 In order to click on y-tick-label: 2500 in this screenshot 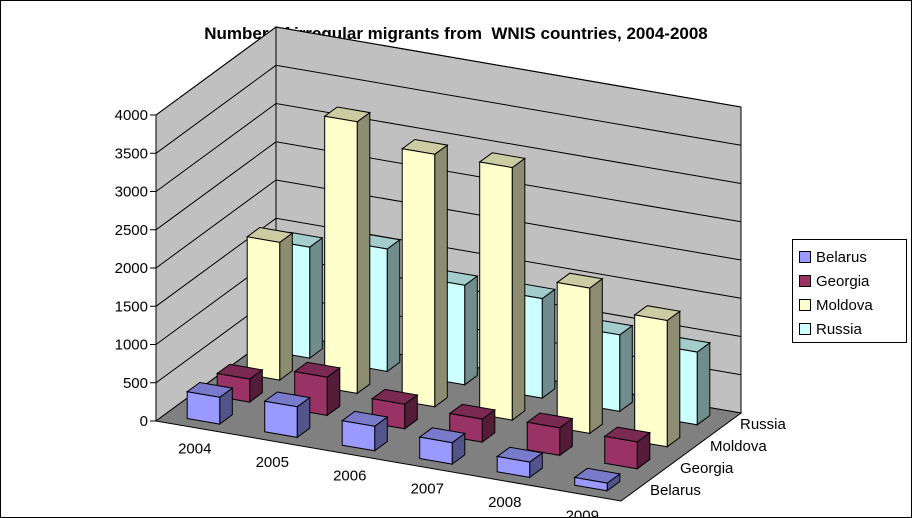, I will do `click(131, 230)`.